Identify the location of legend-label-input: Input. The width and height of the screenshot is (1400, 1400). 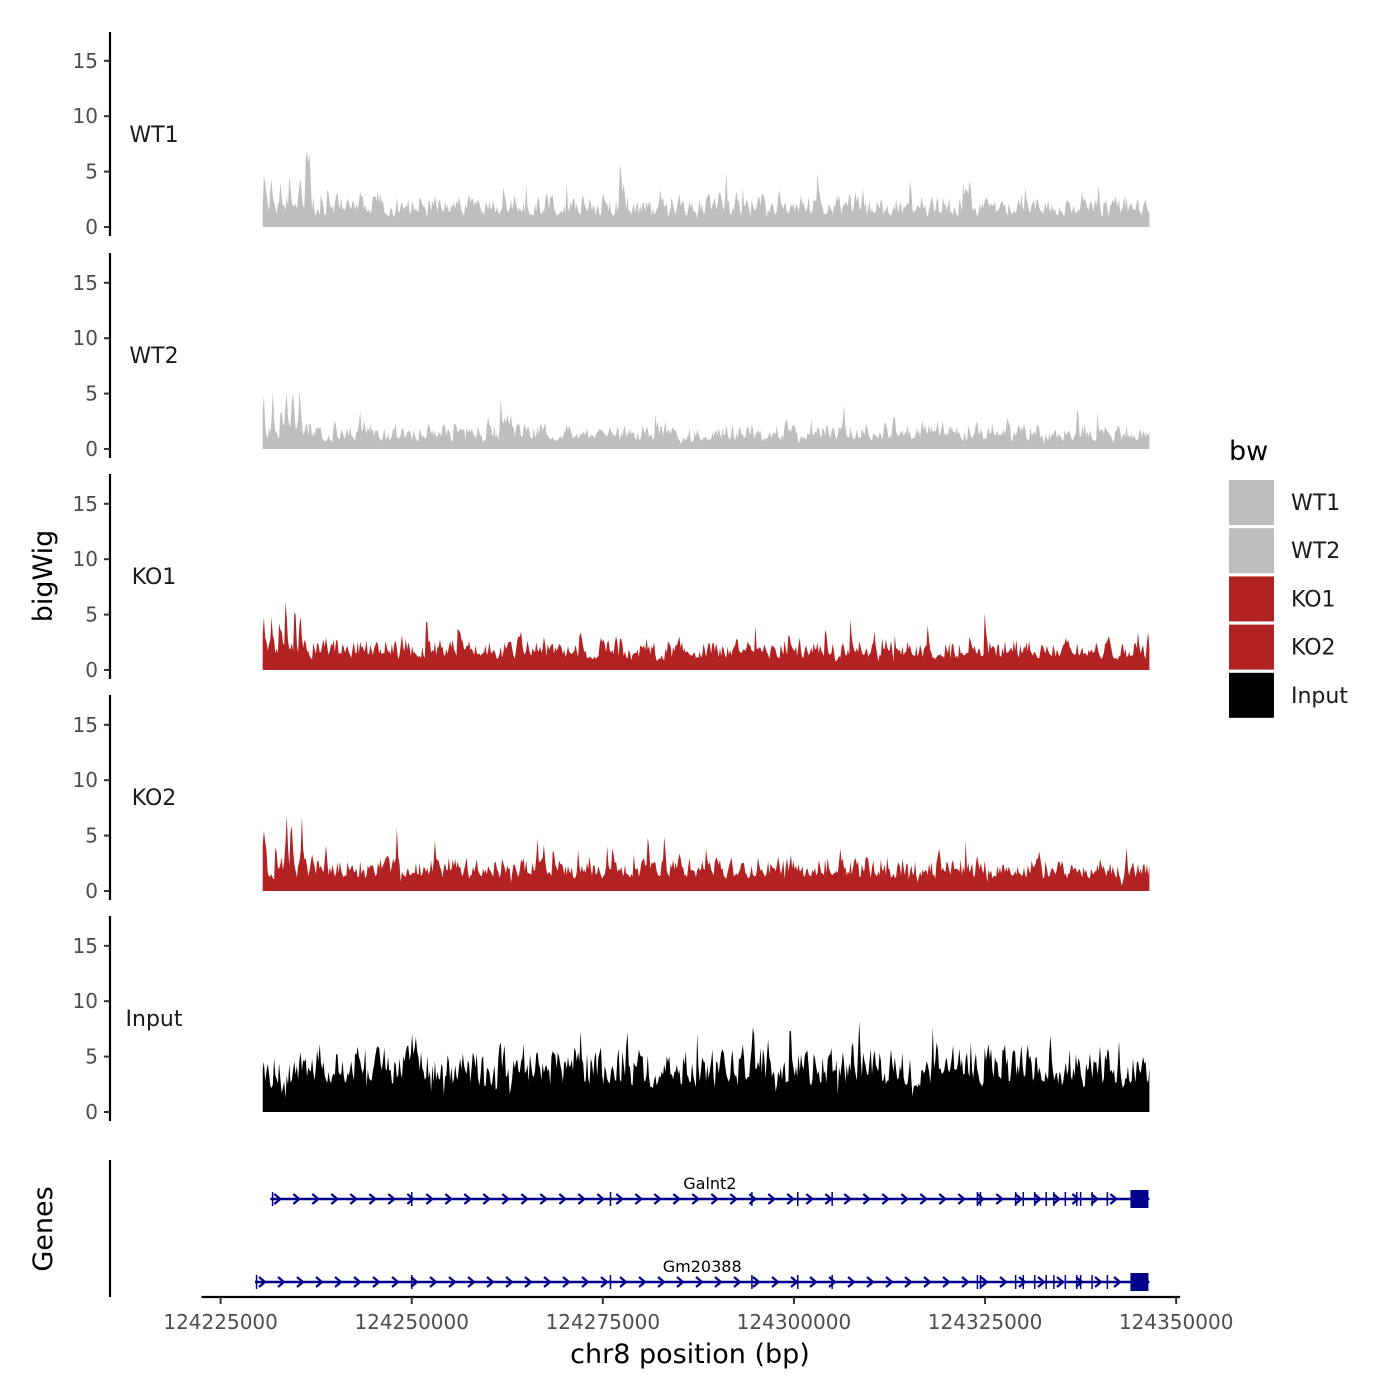
(1319, 696).